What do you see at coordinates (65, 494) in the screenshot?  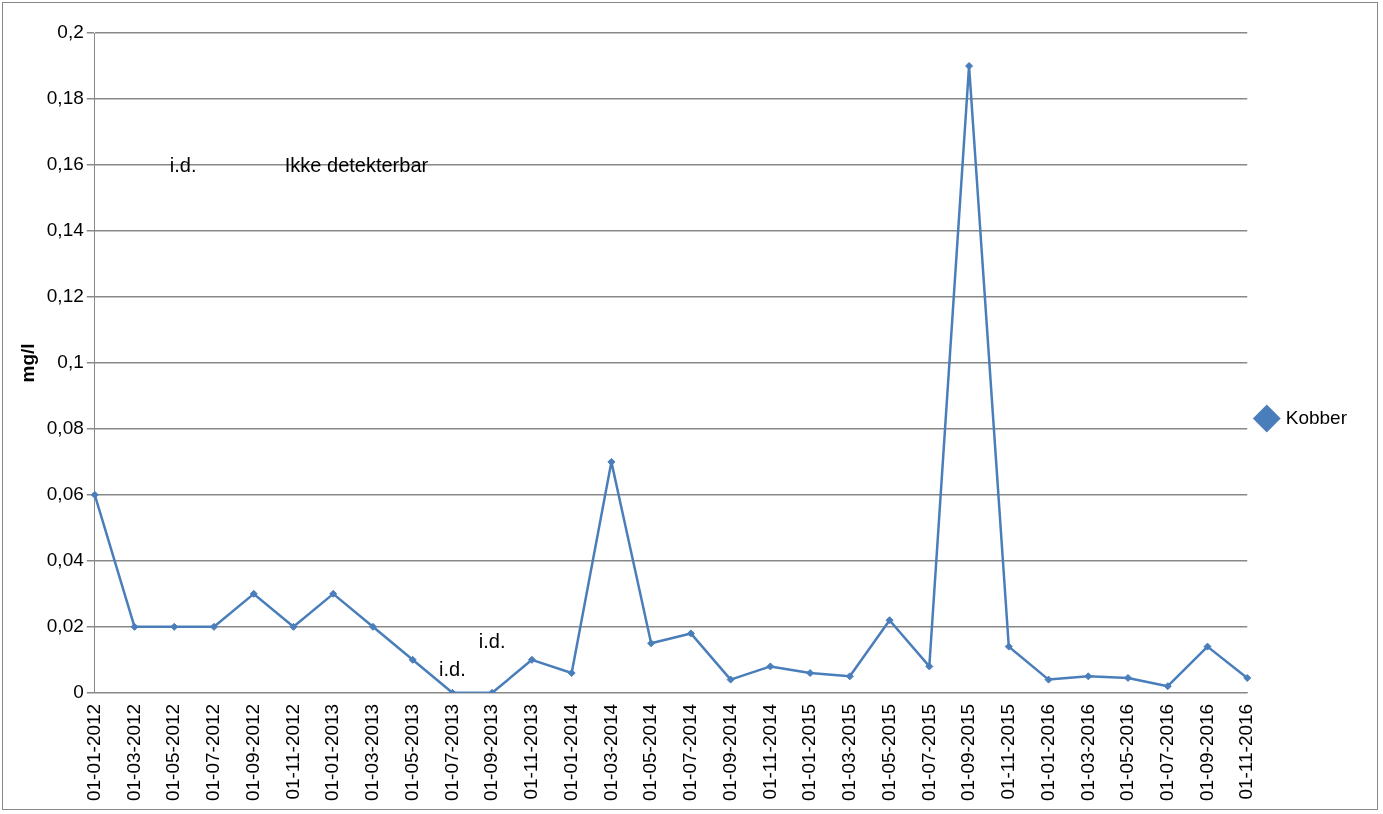 I see `y-tick-label: 0,06` at bounding box center [65, 494].